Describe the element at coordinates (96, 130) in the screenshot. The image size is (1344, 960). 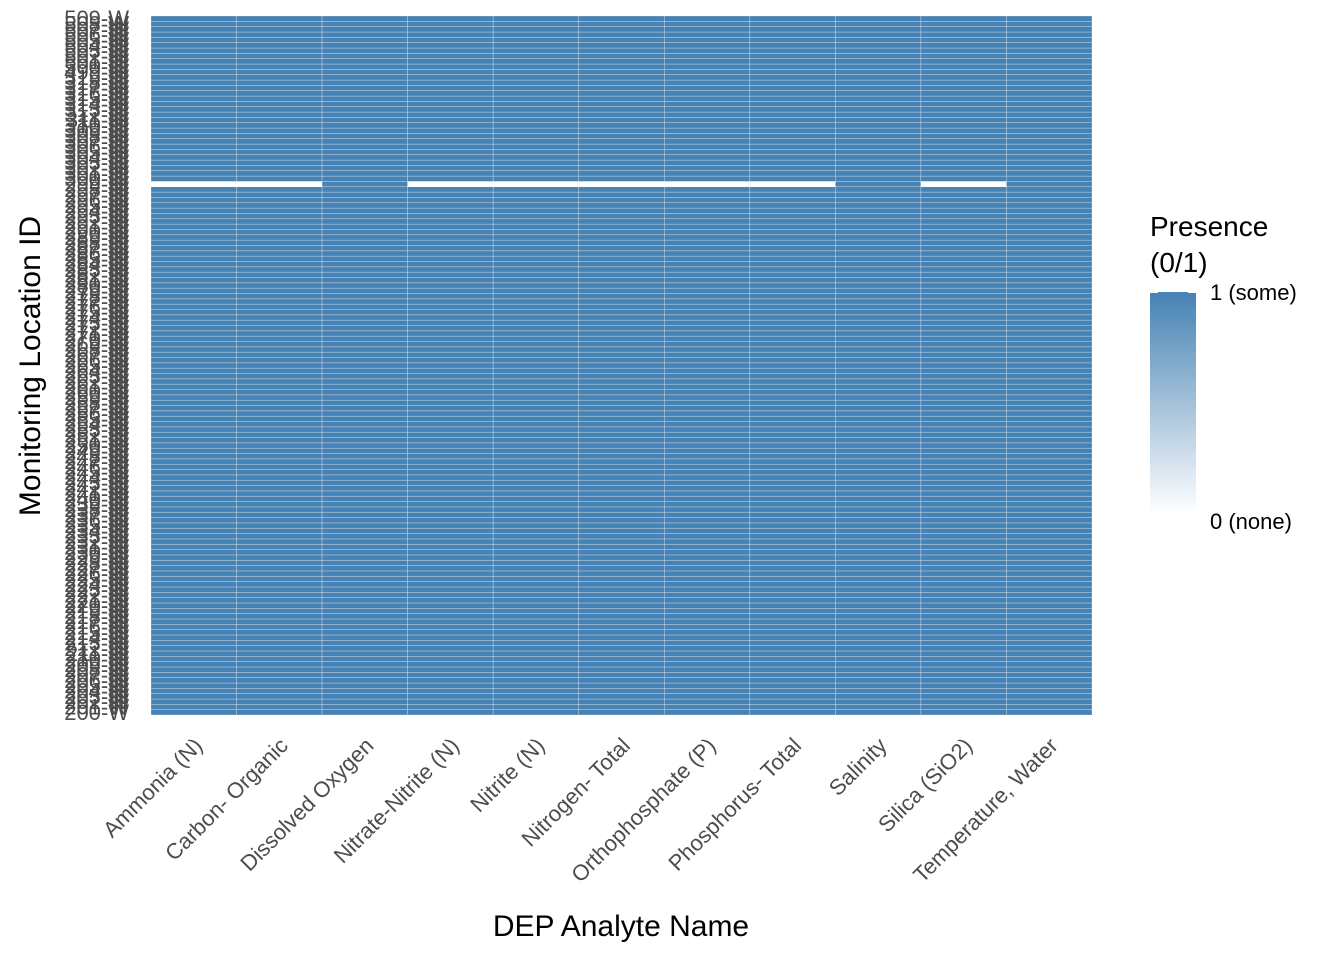
I see `y-tick-label: 309-W` at that location.